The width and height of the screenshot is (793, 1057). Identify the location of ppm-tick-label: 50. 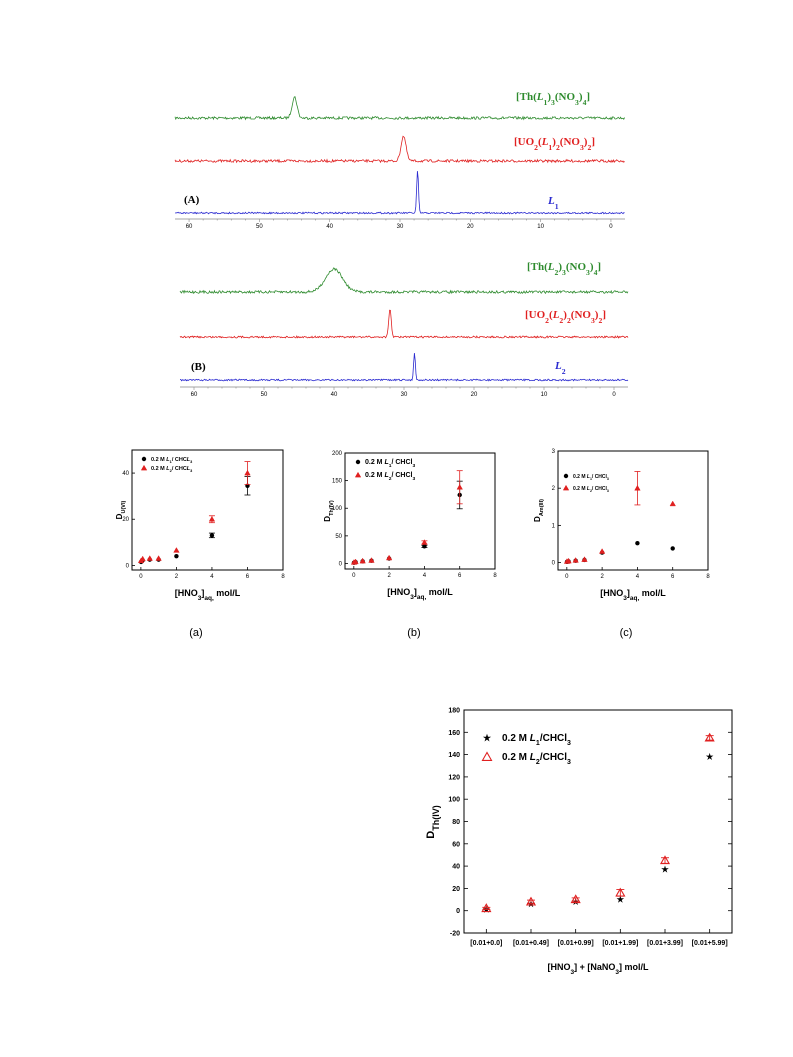
(264, 395).